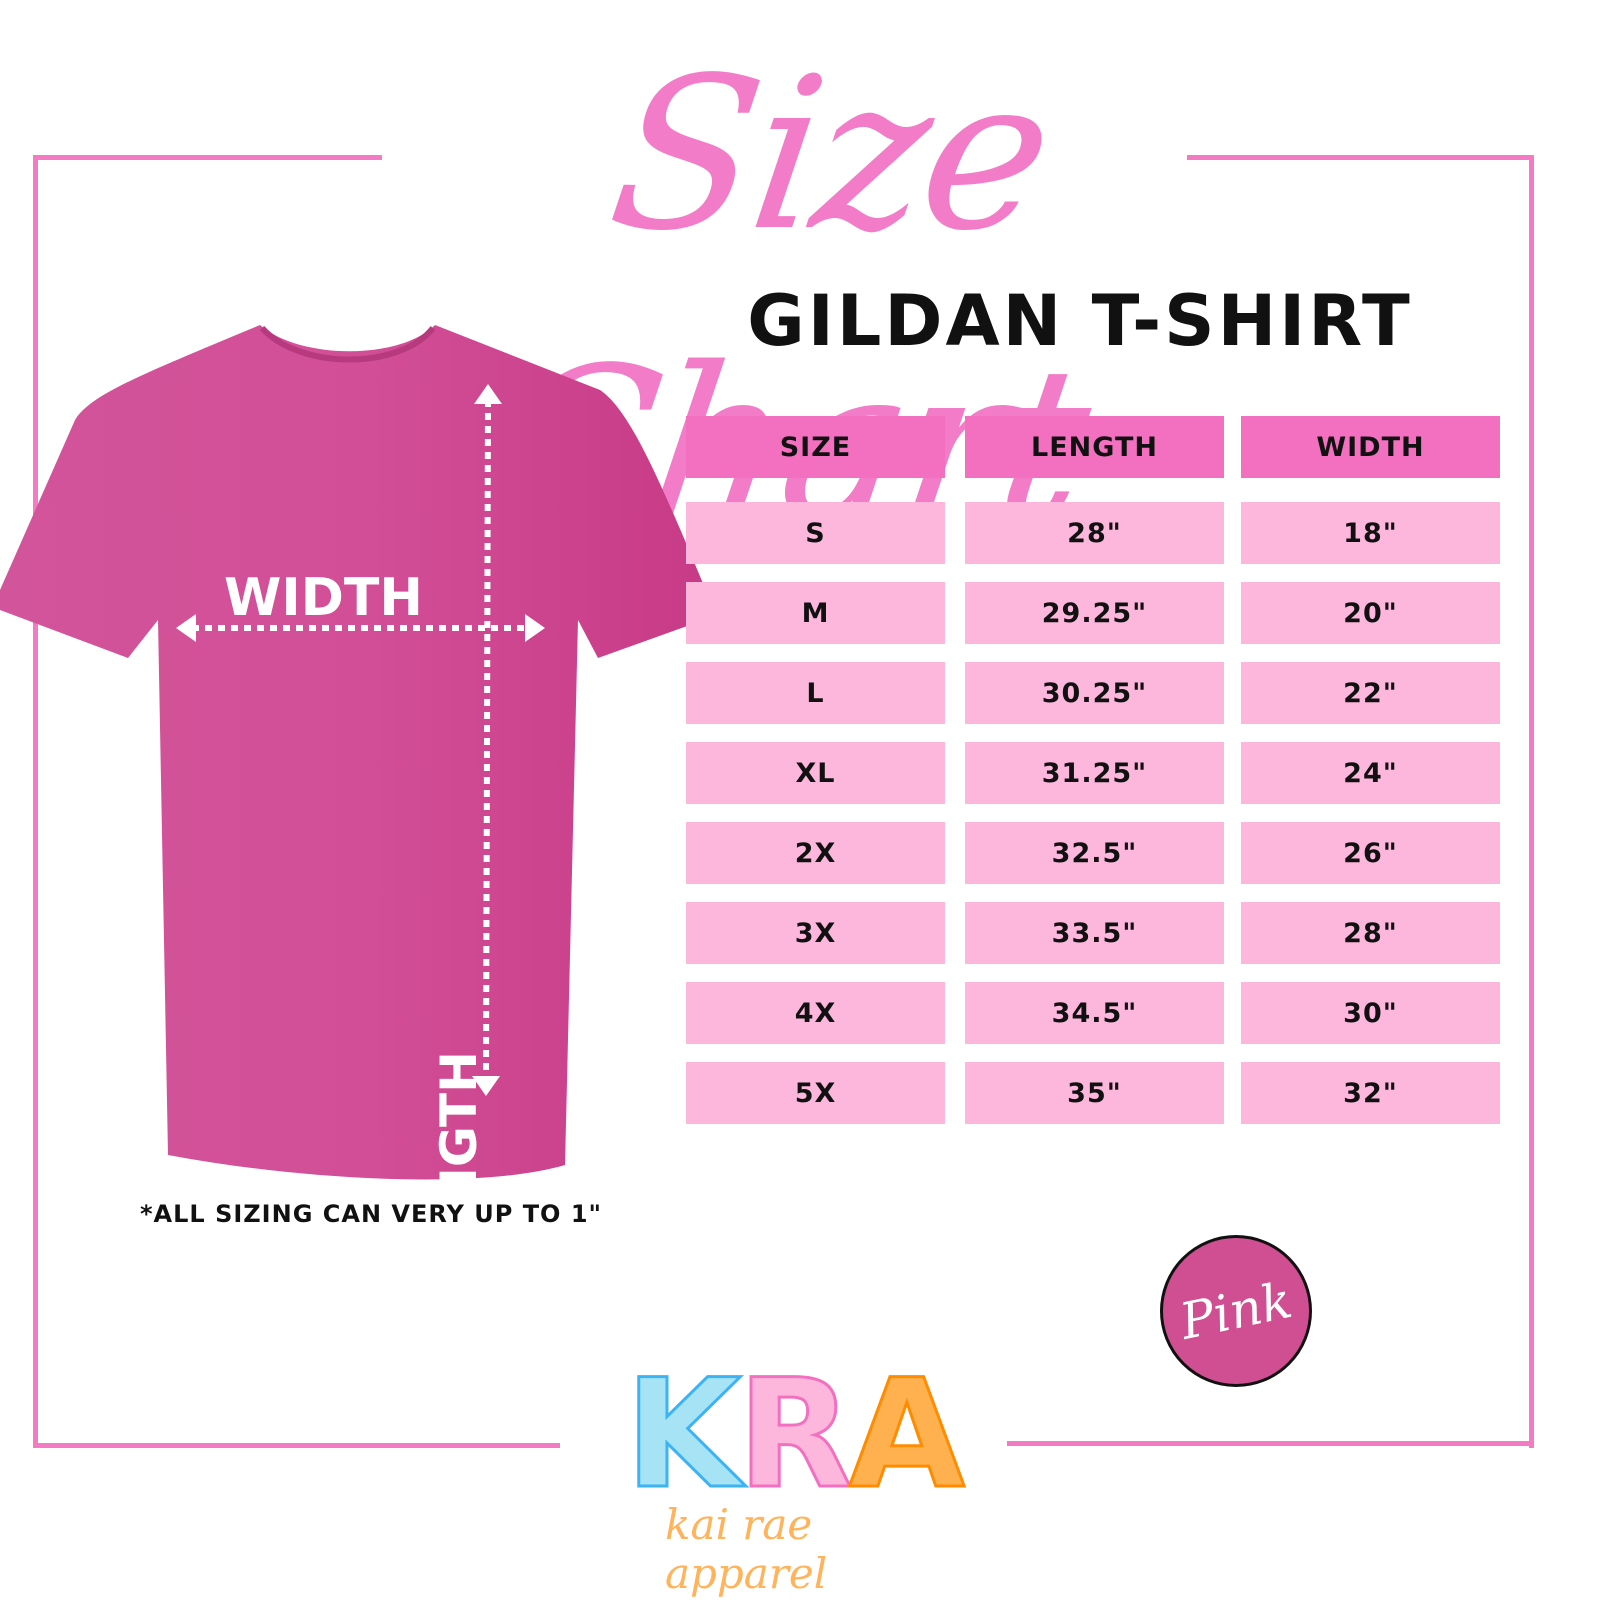  I want to click on frame-right, so click(1531, 801).